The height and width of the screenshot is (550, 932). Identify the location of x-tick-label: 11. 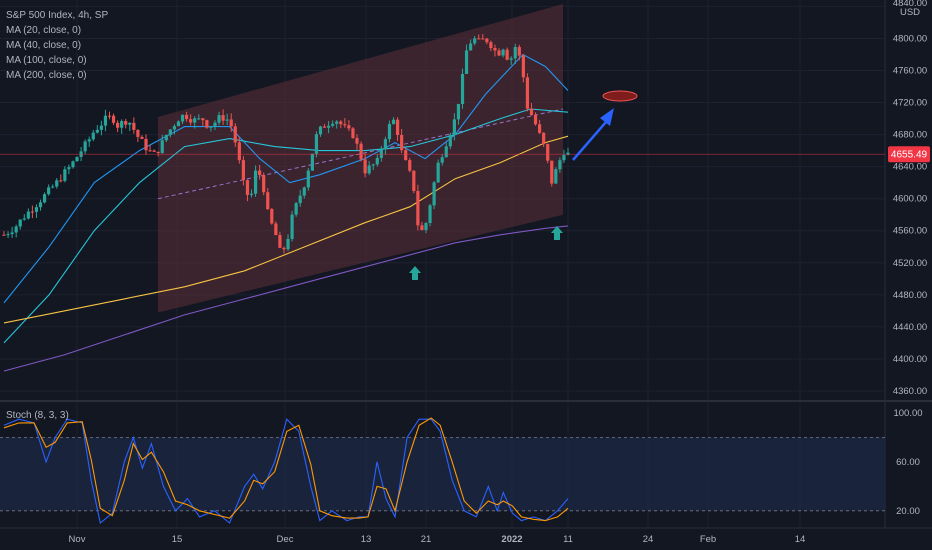
(568, 539).